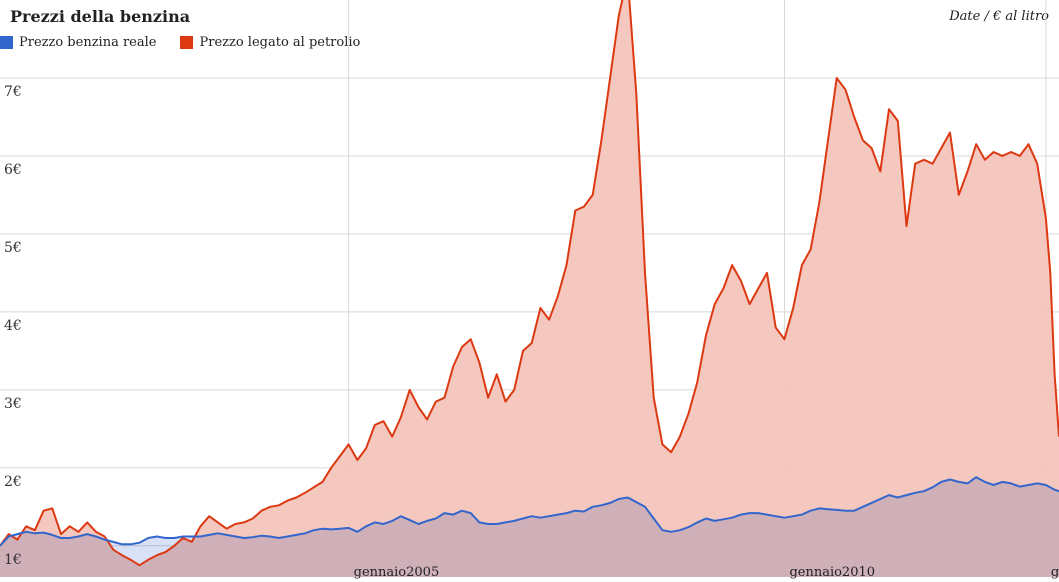 This screenshot has width=1059, height=582. What do you see at coordinates (280, 42) in the screenshot?
I see `legend-label-petrolio: Prezzo legato al petrolio` at bounding box center [280, 42].